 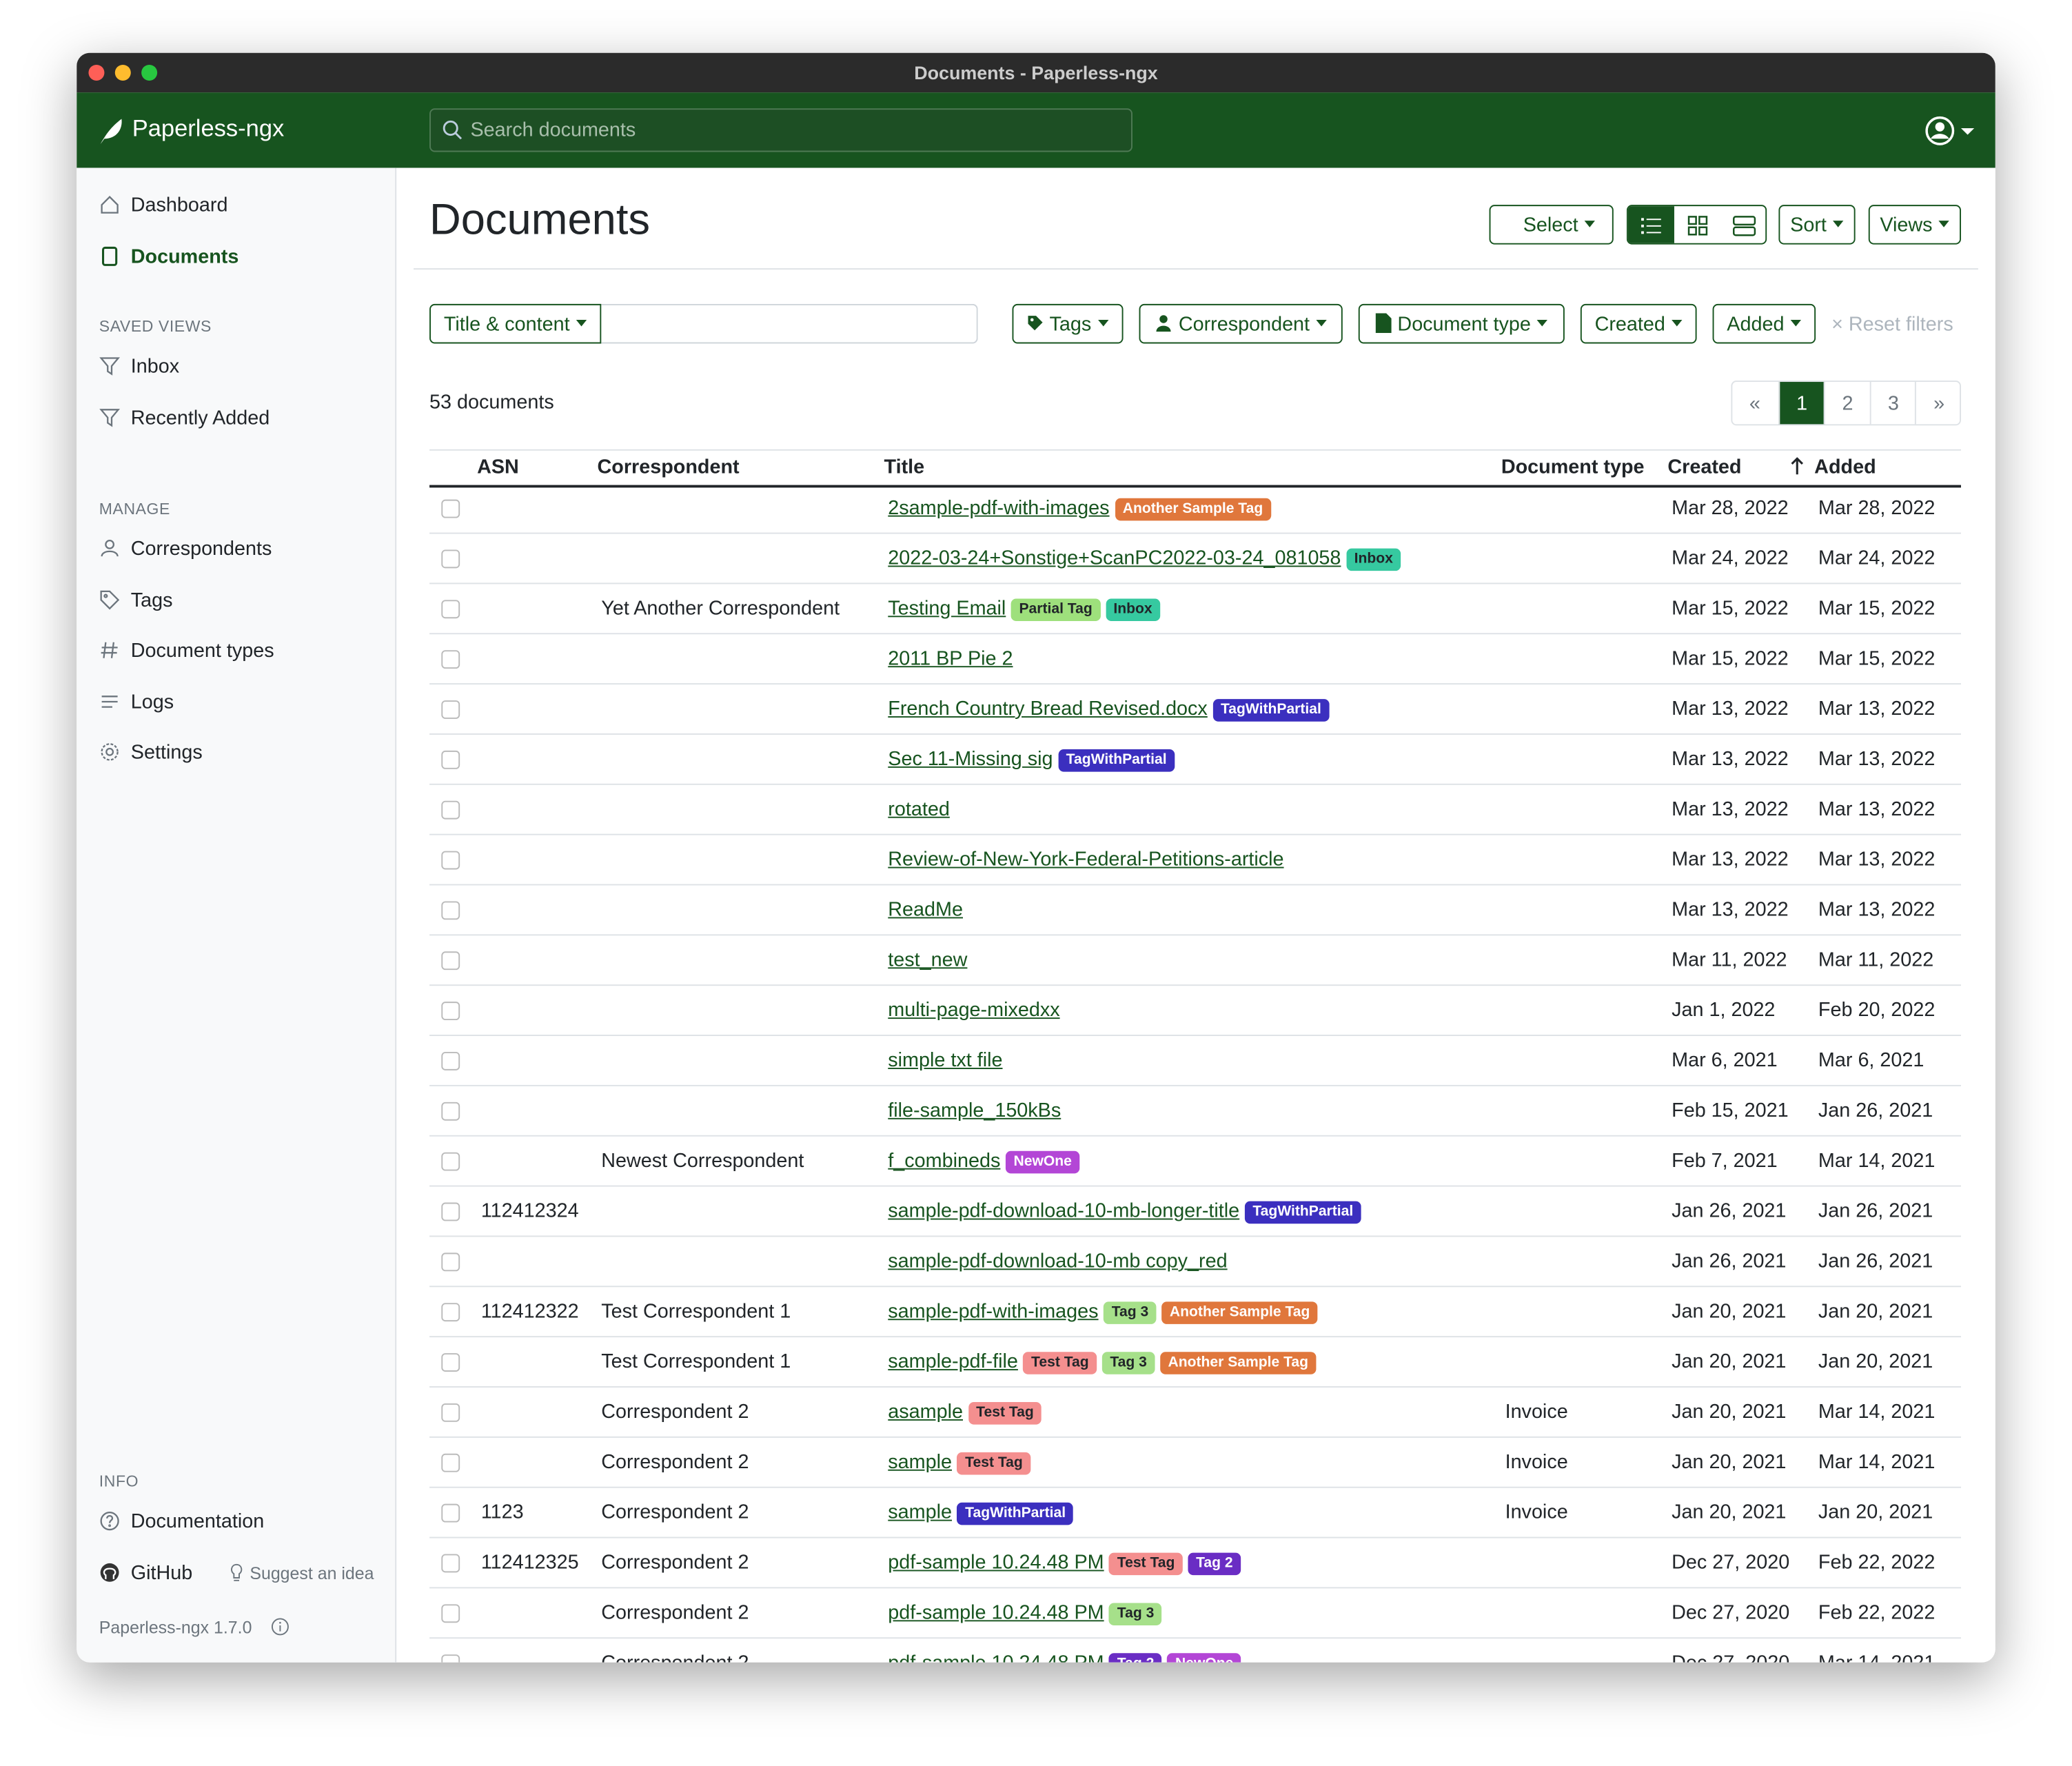 I want to click on document-link: sample-pdf-file, so click(x=953, y=1361).